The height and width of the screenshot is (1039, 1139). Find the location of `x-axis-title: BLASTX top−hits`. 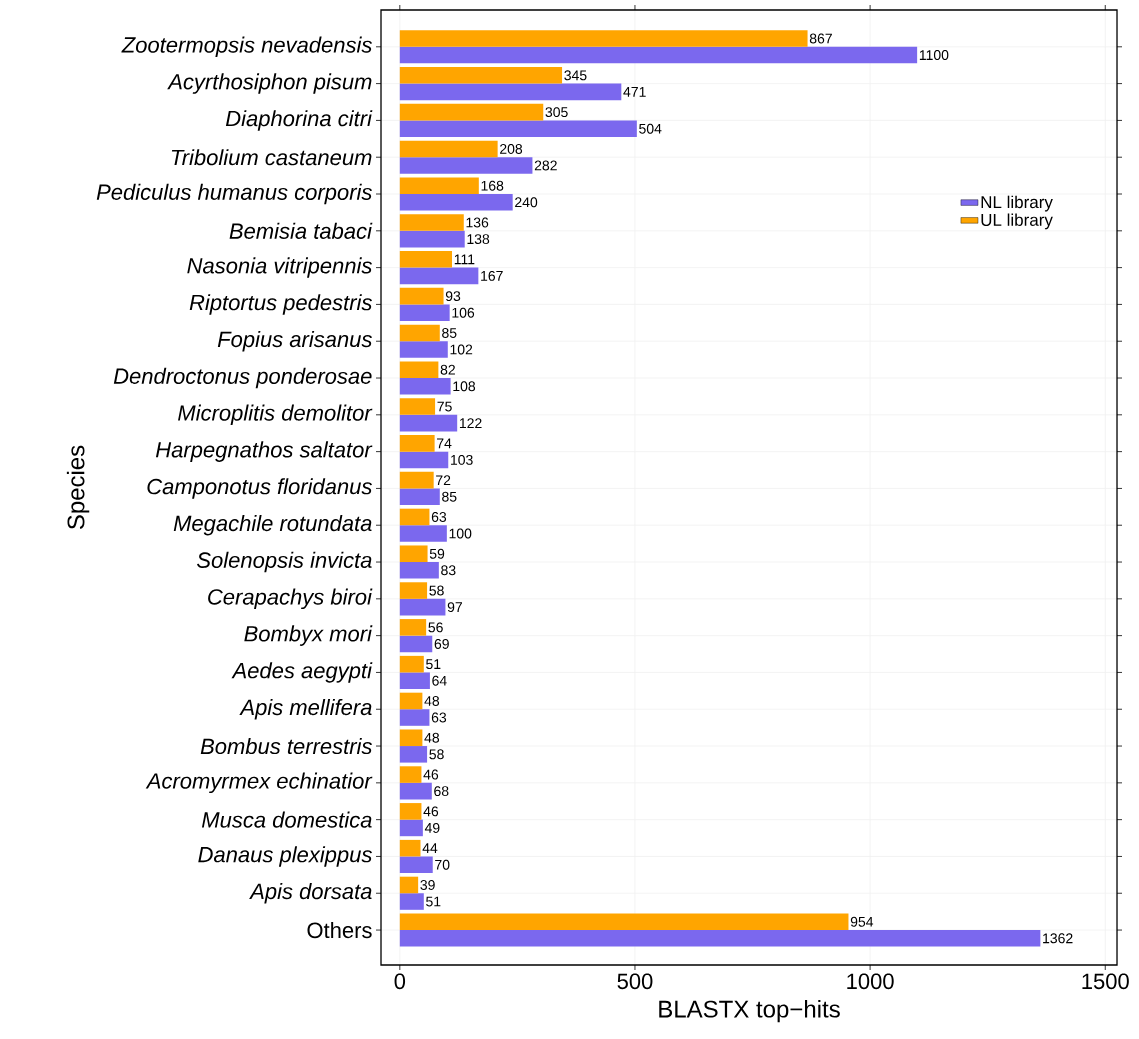

x-axis-title: BLASTX top−hits is located at coordinates (749, 1011).